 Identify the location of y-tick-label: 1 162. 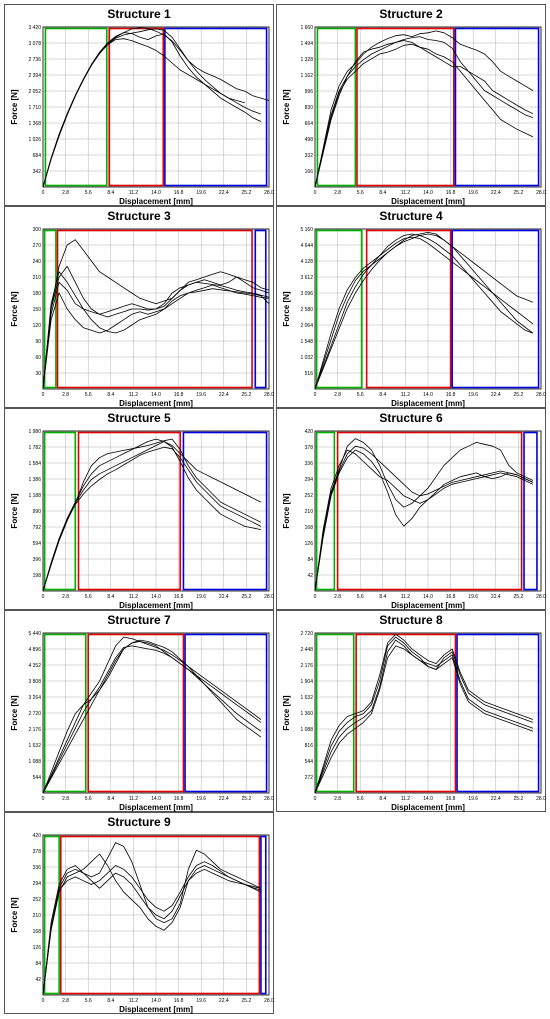
(306, 76).